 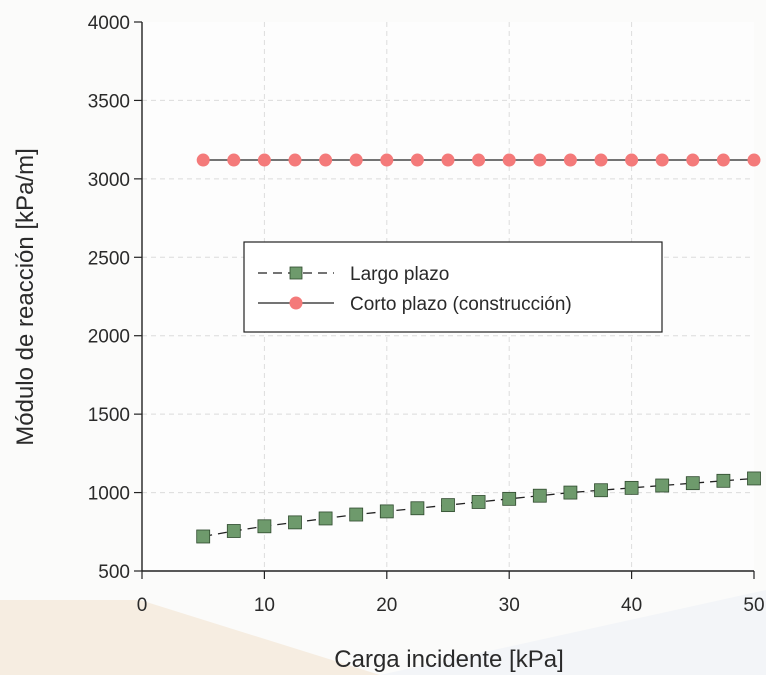 I want to click on x-tick-label: 50, so click(x=753, y=605).